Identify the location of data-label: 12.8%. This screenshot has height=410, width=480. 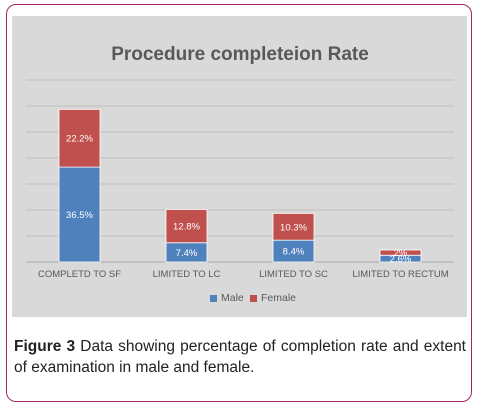
(186, 227).